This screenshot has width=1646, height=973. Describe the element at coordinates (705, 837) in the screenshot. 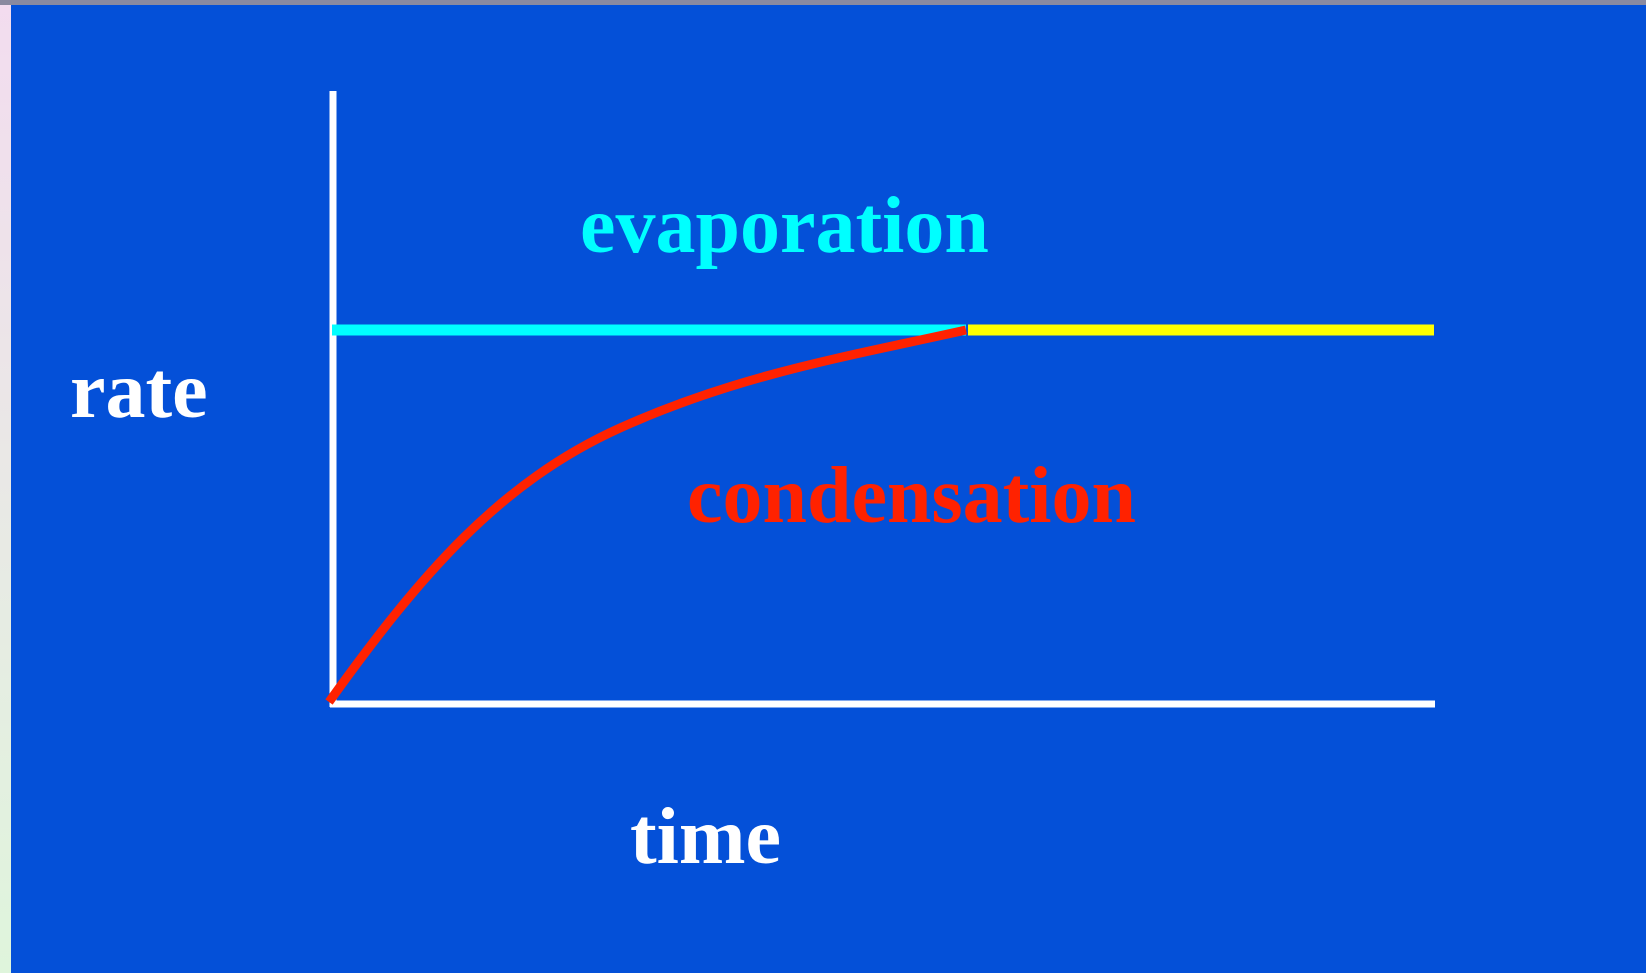

I see `x-axis-label: time` at that location.